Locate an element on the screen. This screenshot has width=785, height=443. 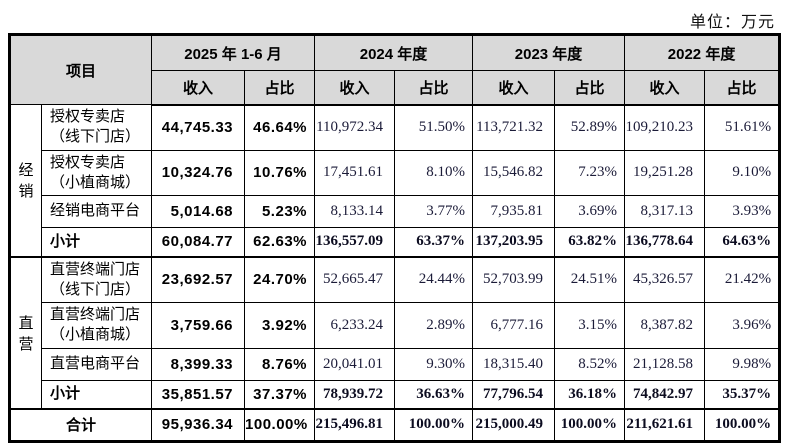
value-cell: 3.77% is located at coordinates (434, 211).